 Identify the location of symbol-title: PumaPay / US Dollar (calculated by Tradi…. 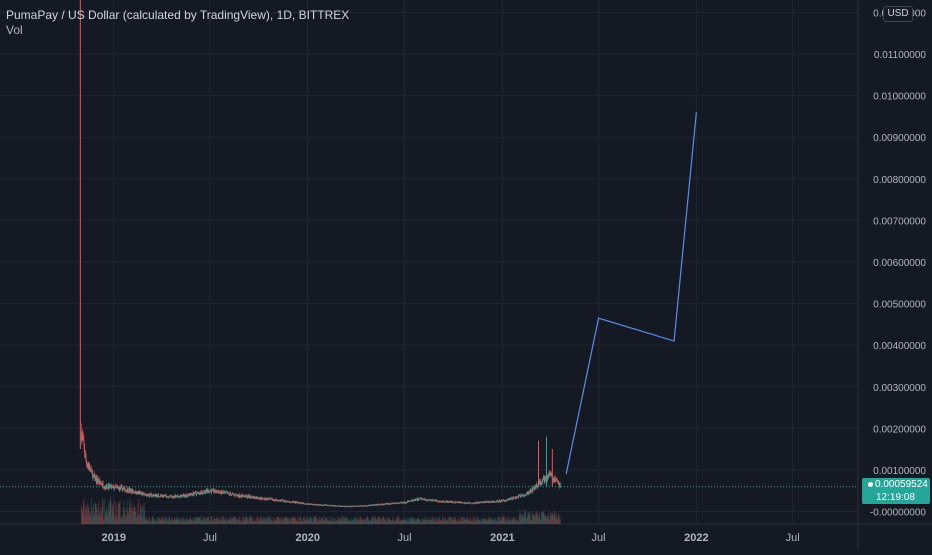
(178, 15).